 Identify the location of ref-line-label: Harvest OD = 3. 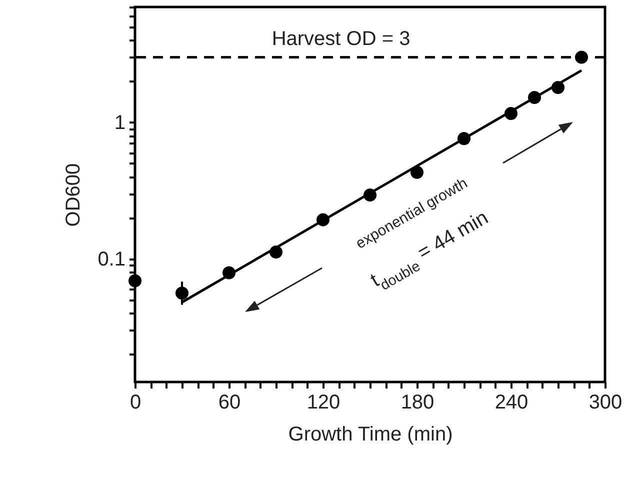
(341, 39).